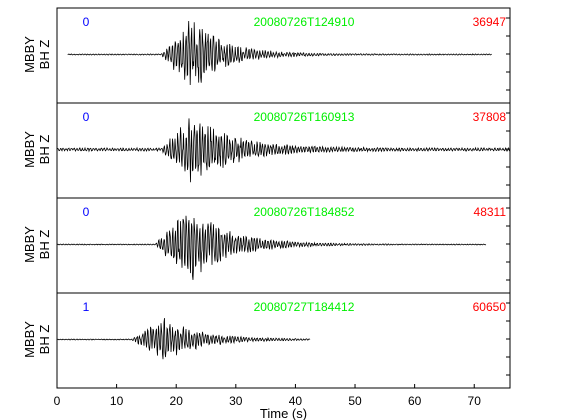 The height and width of the screenshot is (420, 566). What do you see at coordinates (490, 22) in the screenshot?
I see `trace-amplitude-label: 36947` at bounding box center [490, 22].